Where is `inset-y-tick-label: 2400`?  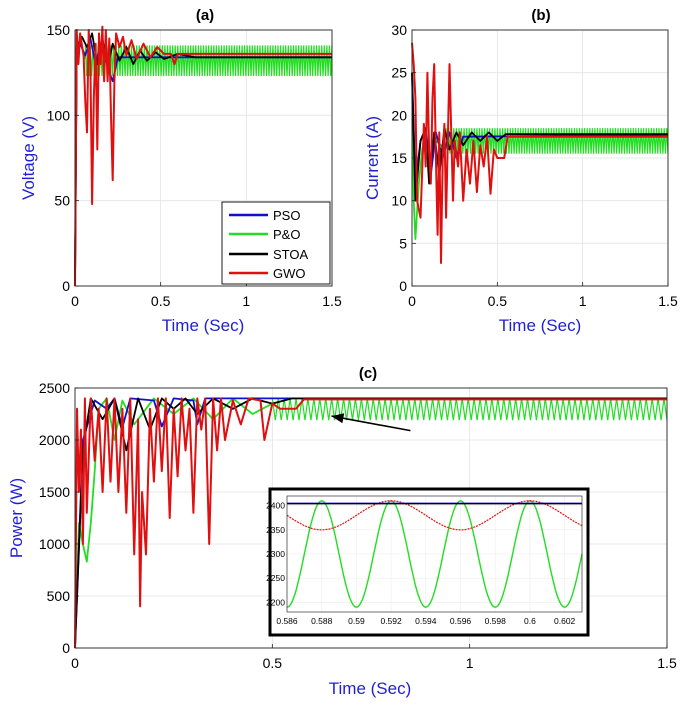 inset-y-tick-label: 2400 is located at coordinates (275, 506).